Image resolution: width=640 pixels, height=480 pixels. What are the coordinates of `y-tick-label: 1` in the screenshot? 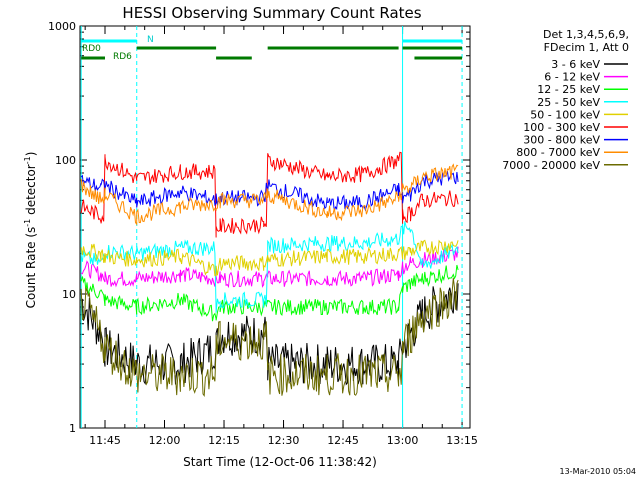 It's located at (72, 428).